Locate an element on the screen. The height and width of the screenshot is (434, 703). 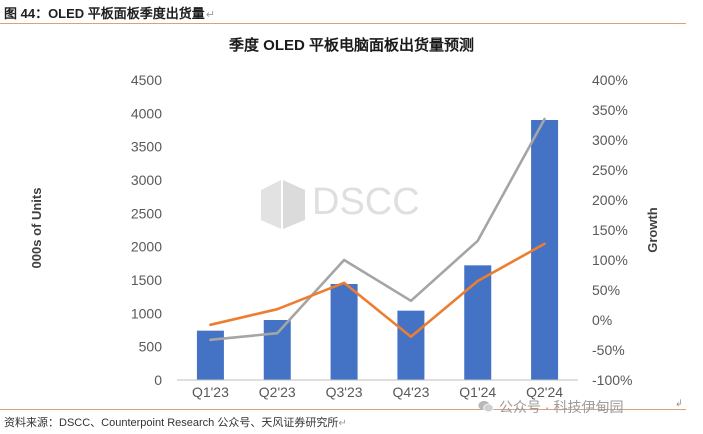
right-tick-label: 200% is located at coordinates (610, 200).